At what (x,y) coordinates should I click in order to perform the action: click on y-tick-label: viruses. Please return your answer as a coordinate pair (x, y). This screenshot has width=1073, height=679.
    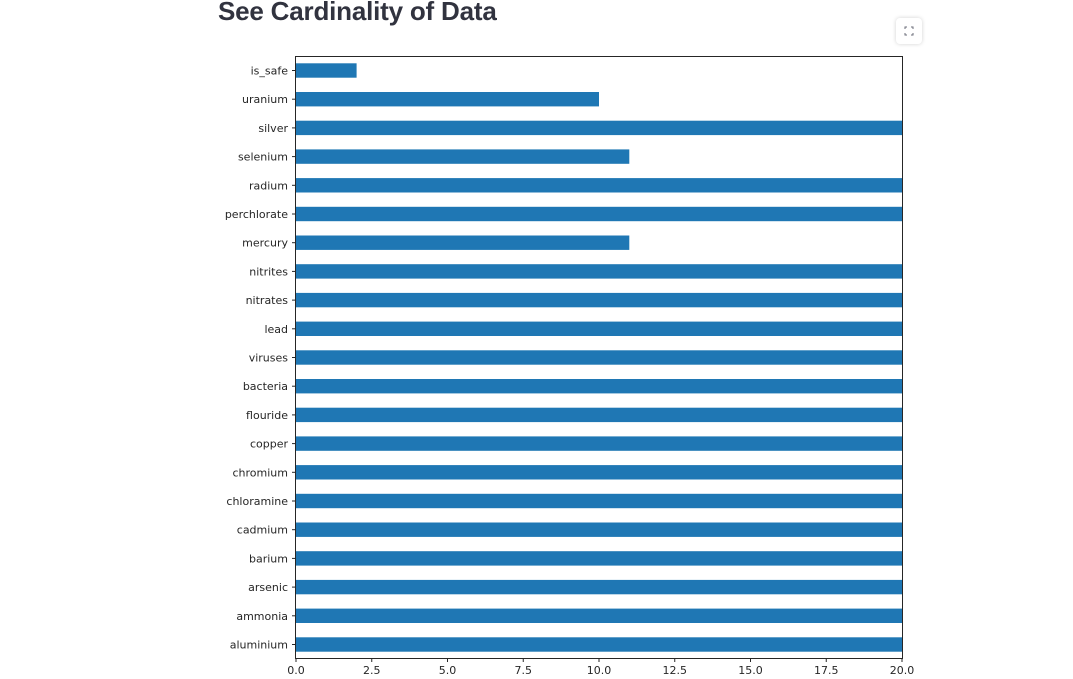
    Looking at the image, I should click on (269, 358).